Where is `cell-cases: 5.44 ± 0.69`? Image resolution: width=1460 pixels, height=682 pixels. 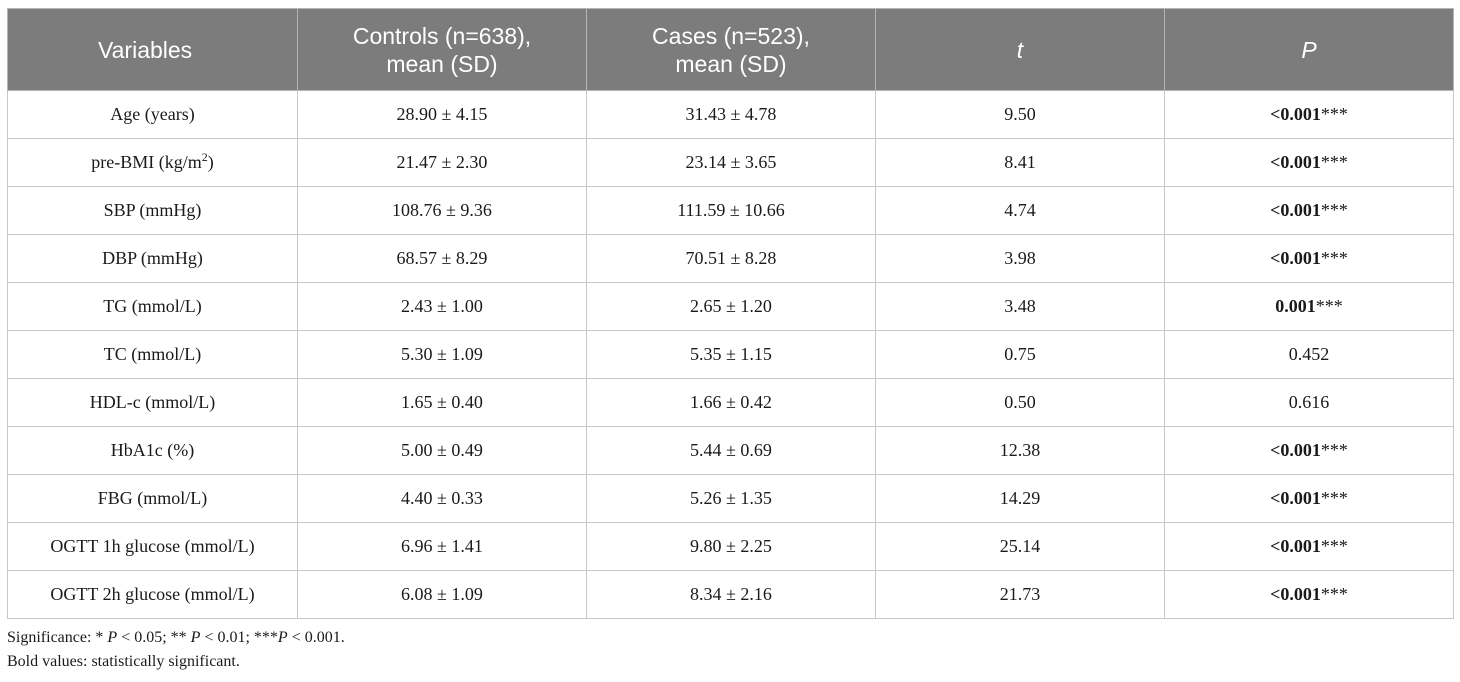
cell-cases: 5.44 ± 0.69 is located at coordinates (731, 450).